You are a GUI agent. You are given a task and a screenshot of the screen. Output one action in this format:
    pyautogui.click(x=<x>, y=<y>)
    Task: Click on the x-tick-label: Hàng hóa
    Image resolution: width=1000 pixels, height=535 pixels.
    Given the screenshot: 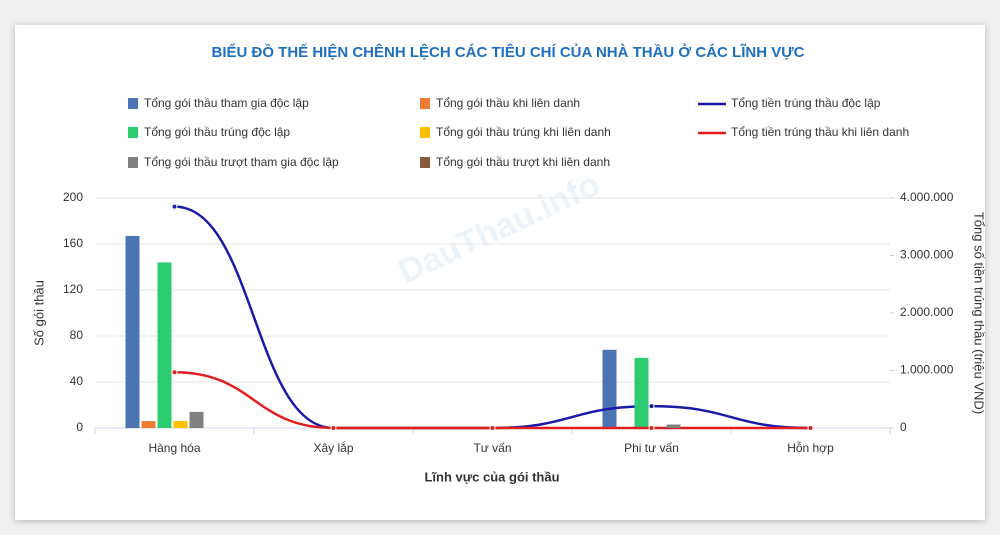 What is the action you would take?
    pyautogui.click(x=174, y=448)
    